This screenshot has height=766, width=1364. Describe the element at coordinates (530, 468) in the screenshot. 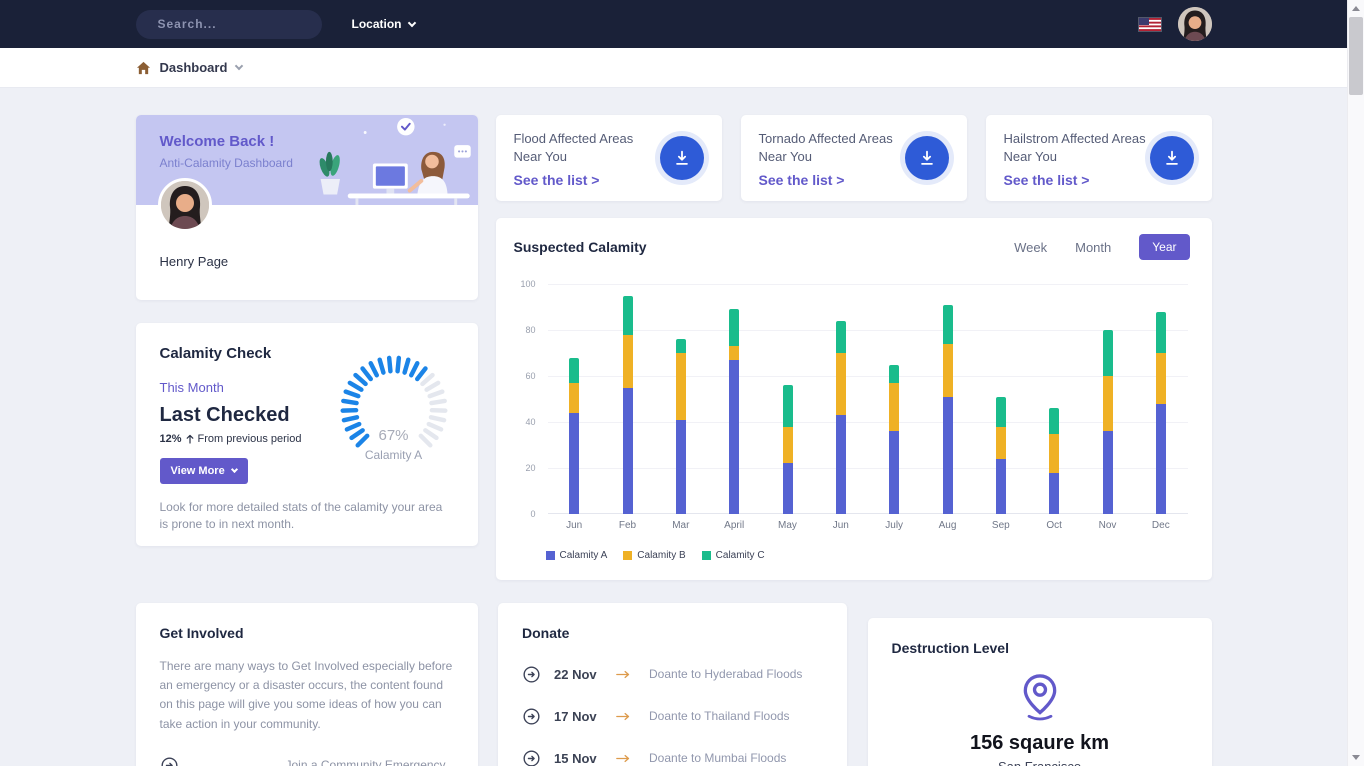

I see `y-tick-label: 20` at that location.